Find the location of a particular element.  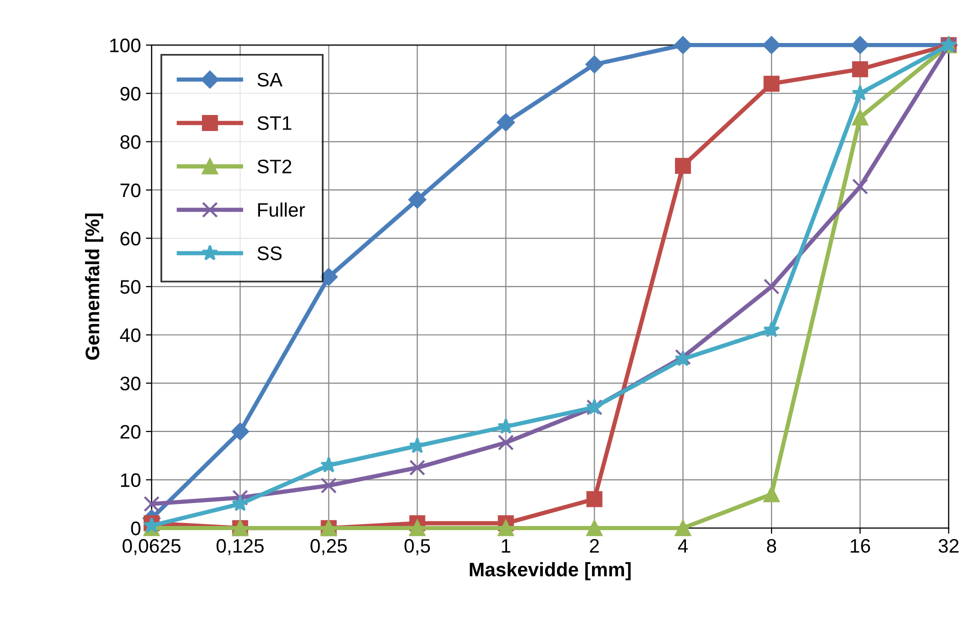

y-tick-label: 80 is located at coordinates (130, 142).